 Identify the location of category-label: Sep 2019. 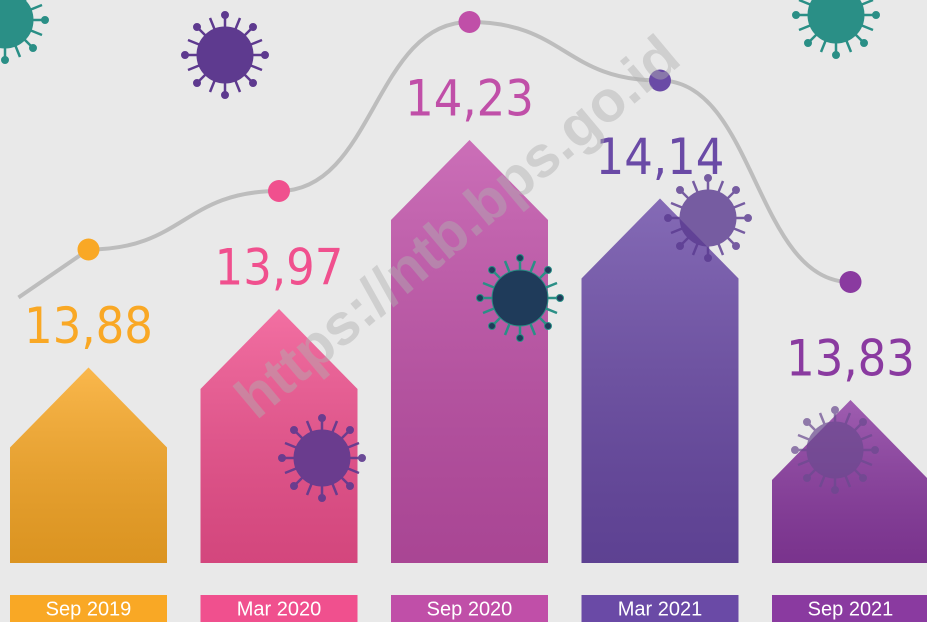
(89, 609).